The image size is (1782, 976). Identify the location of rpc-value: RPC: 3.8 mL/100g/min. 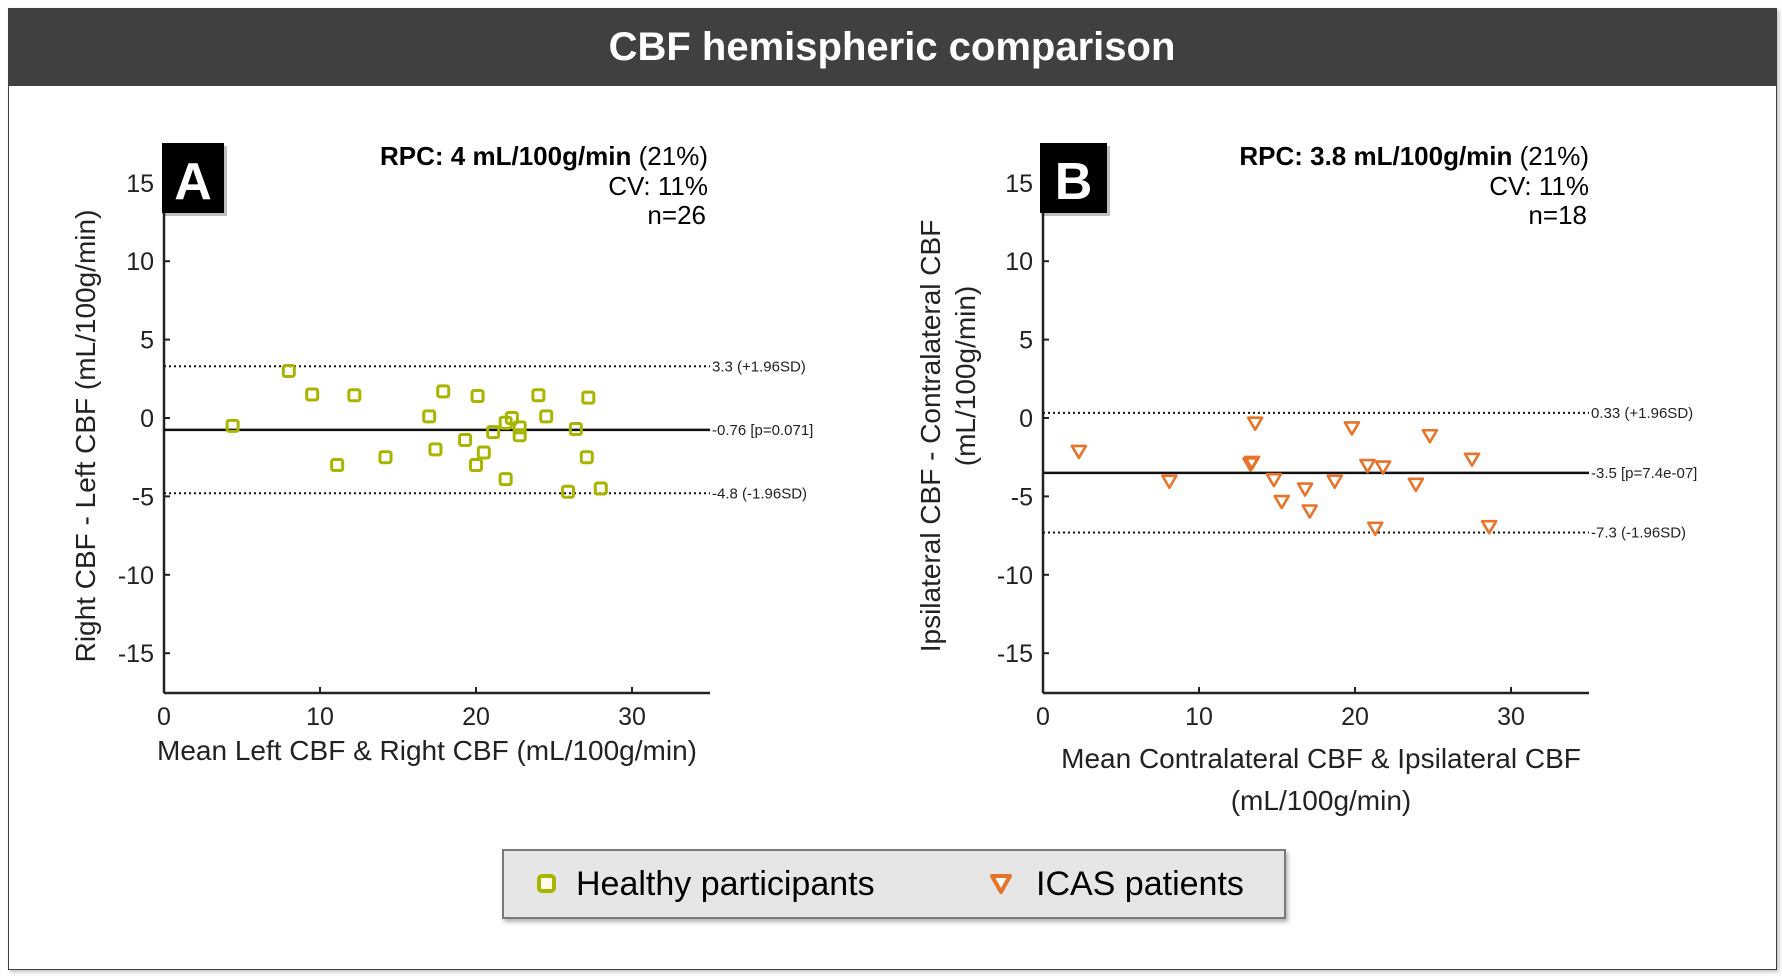
(1379, 156).